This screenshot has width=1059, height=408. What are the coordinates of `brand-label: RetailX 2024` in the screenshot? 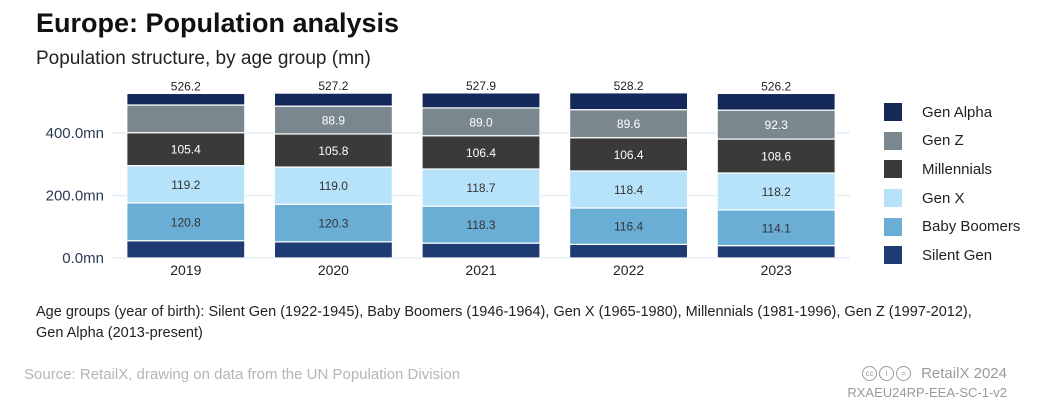 It's located at (964, 373).